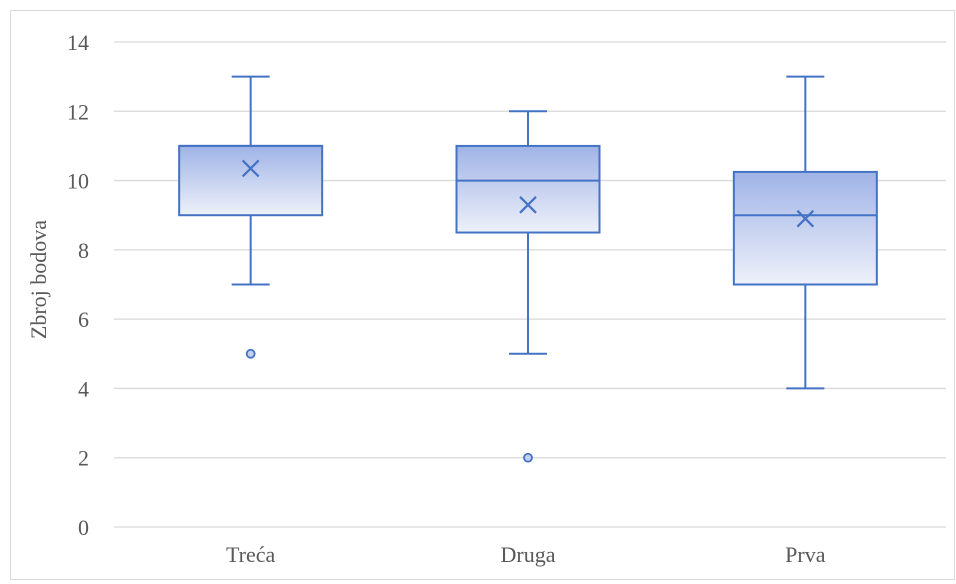  I want to click on y-tick-label: 4, so click(83, 388).